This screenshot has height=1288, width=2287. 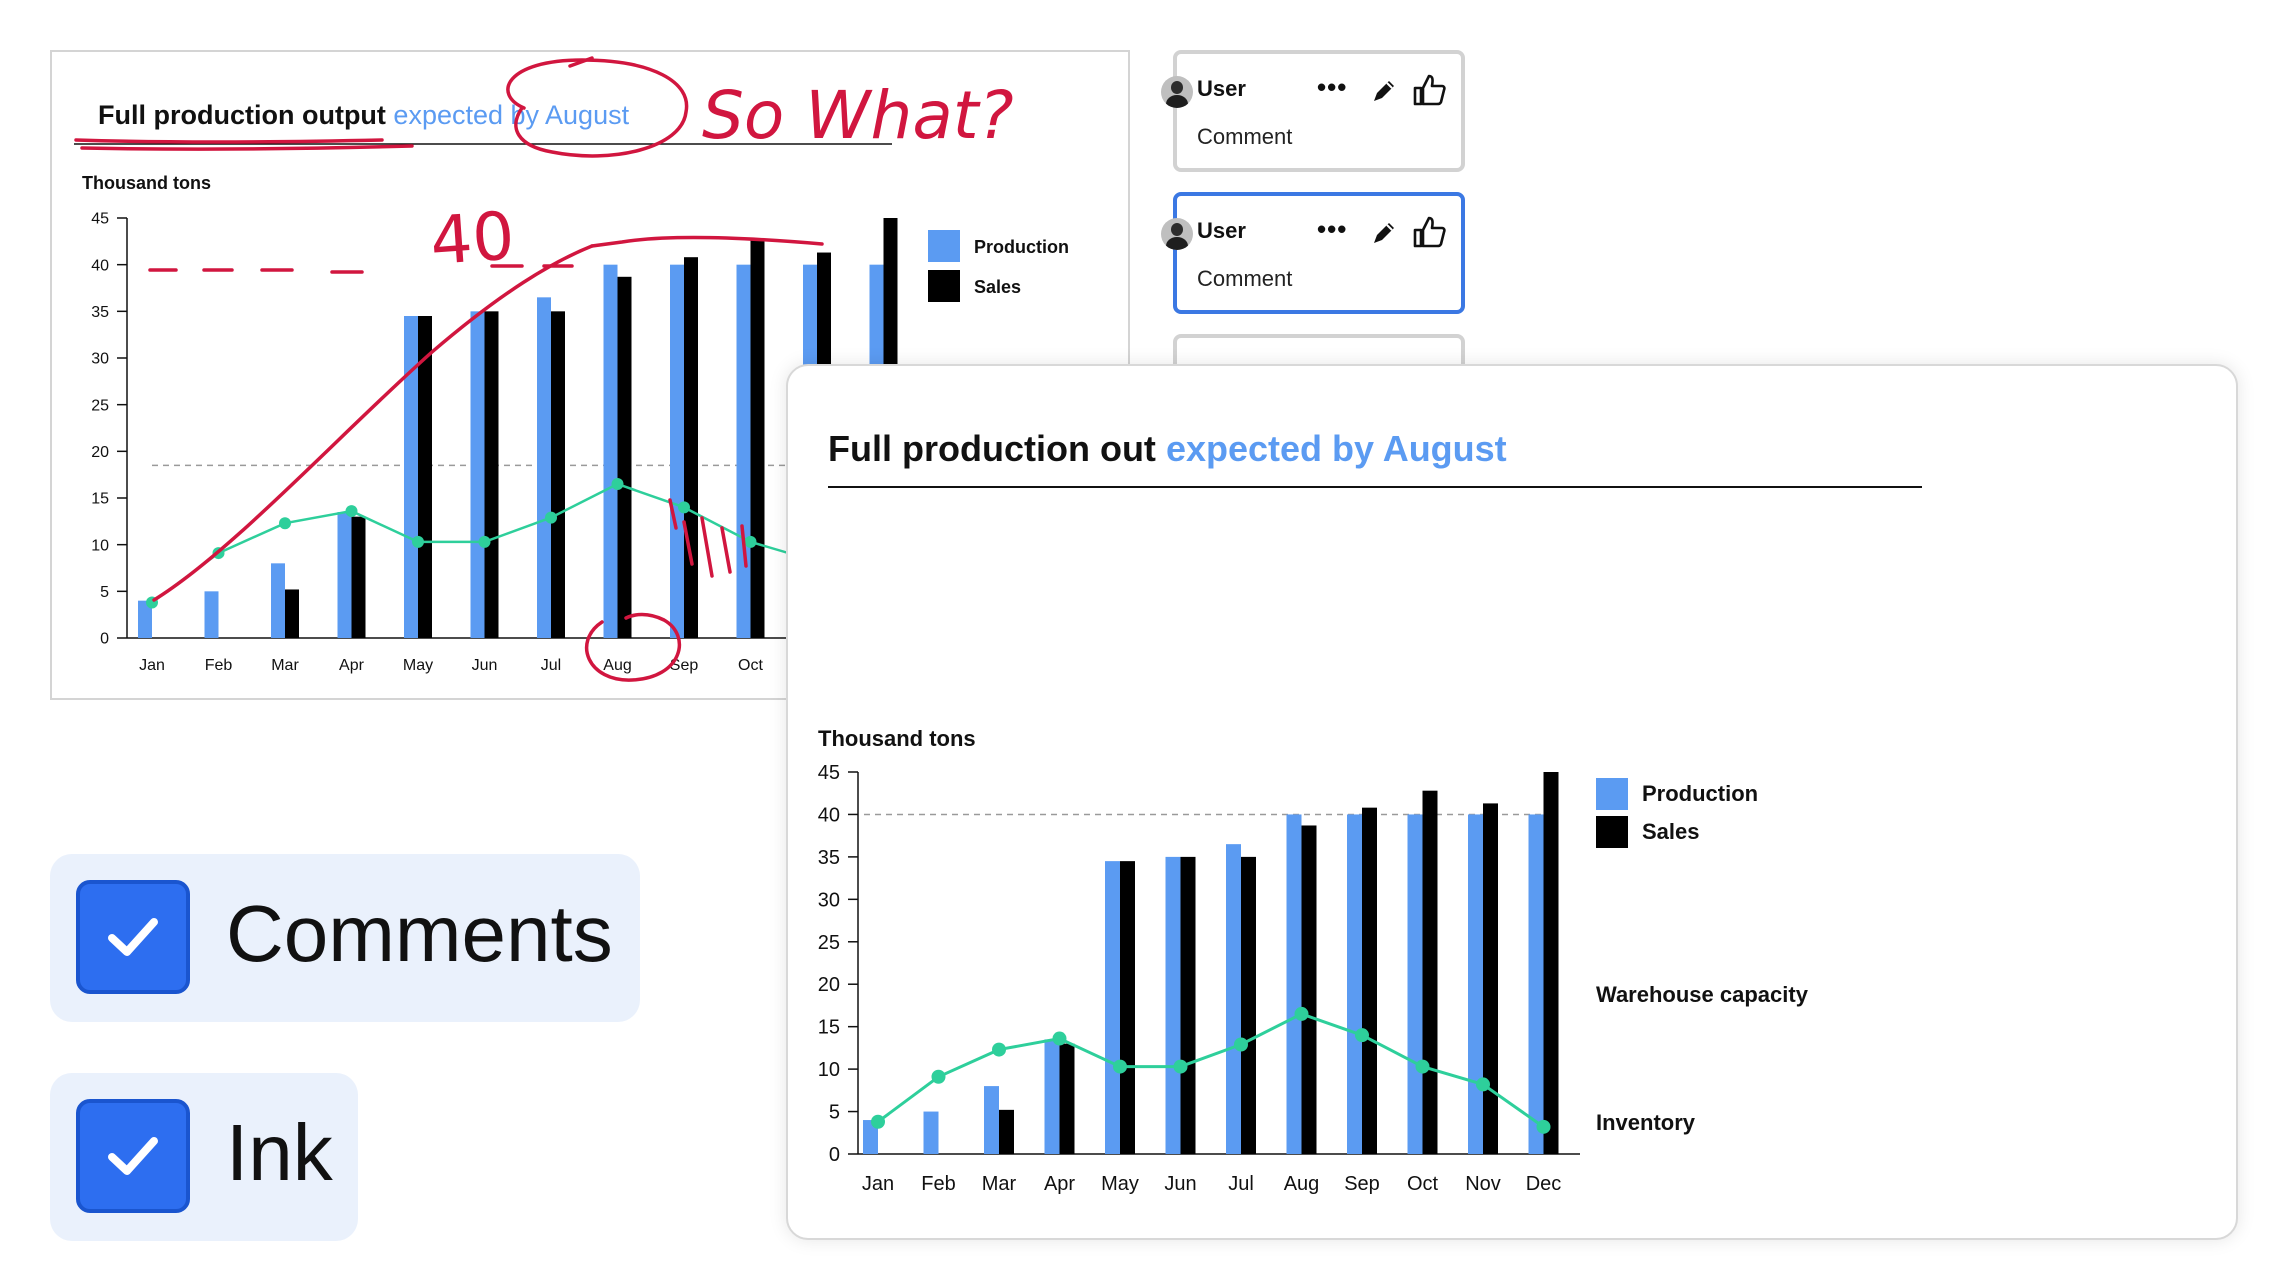 I want to click on y-tick-label: 35, so click(x=100, y=312).